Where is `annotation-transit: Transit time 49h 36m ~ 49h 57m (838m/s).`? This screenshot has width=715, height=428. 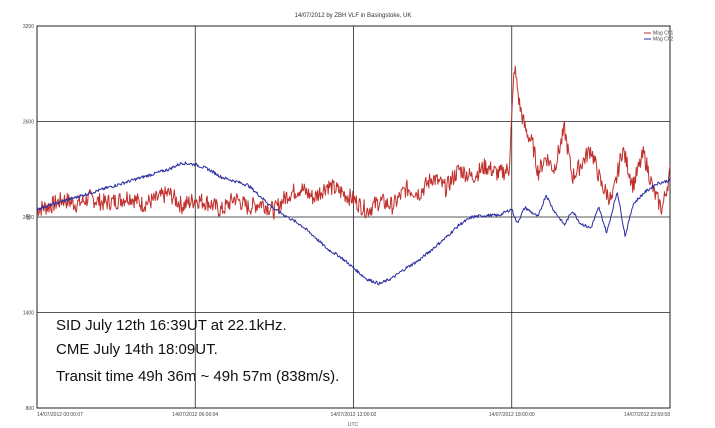 annotation-transit: Transit time 49h 36m ~ 49h 57m (838m/s). is located at coordinates (198, 376).